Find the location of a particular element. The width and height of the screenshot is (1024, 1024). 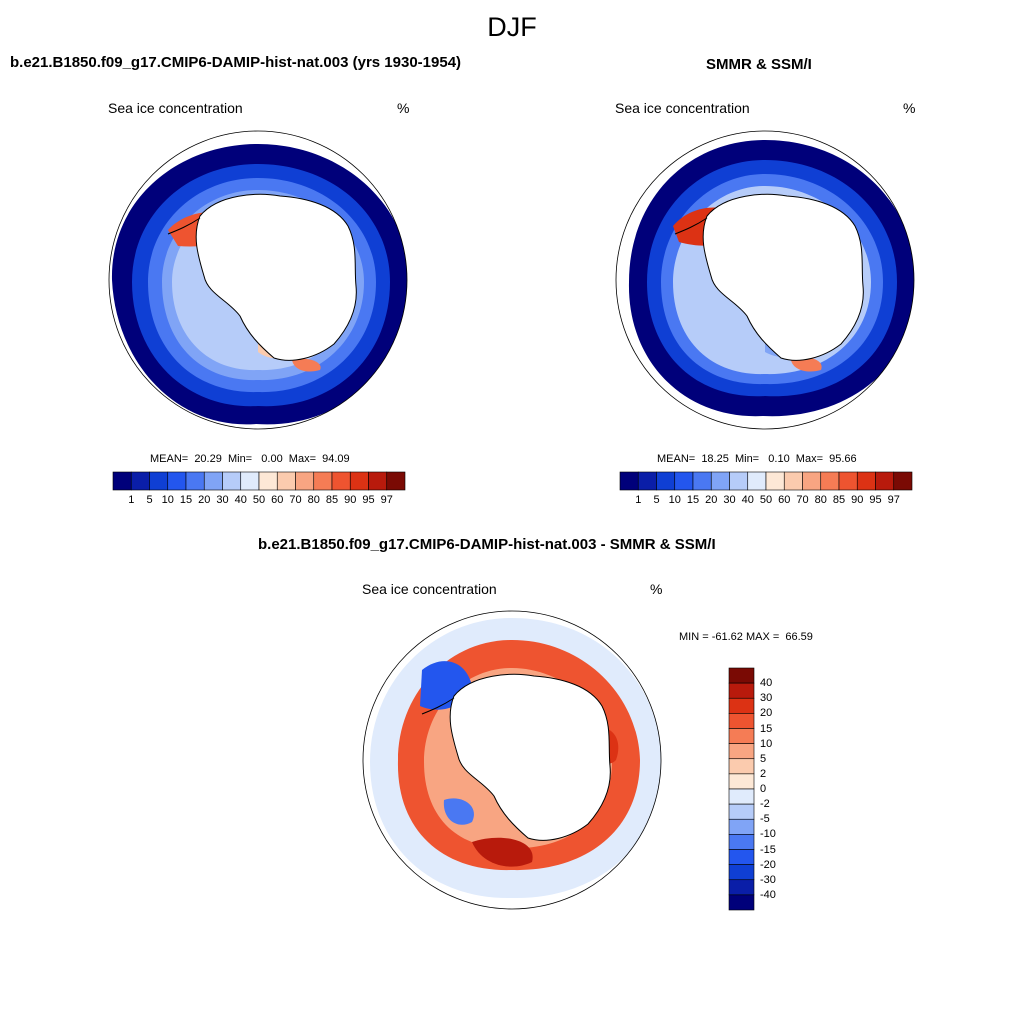

obs-panel-title: SMMR & SSM/I is located at coordinates (759, 64).